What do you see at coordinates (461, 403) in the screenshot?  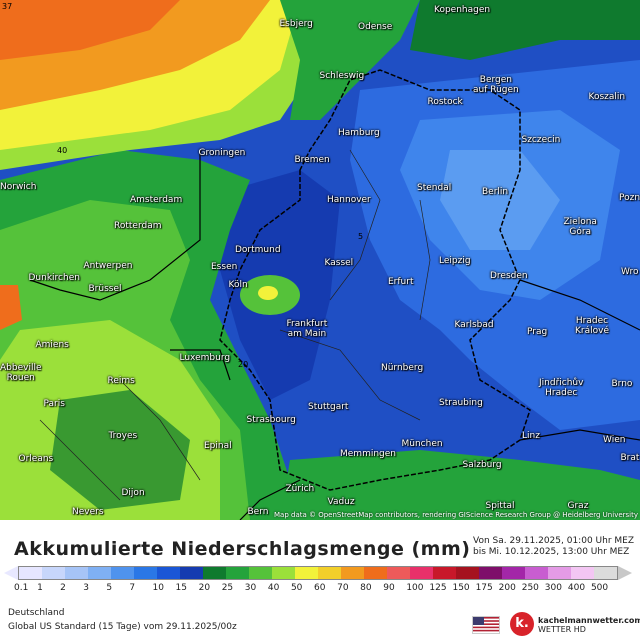 I see `city-label: Straubing` at bounding box center [461, 403].